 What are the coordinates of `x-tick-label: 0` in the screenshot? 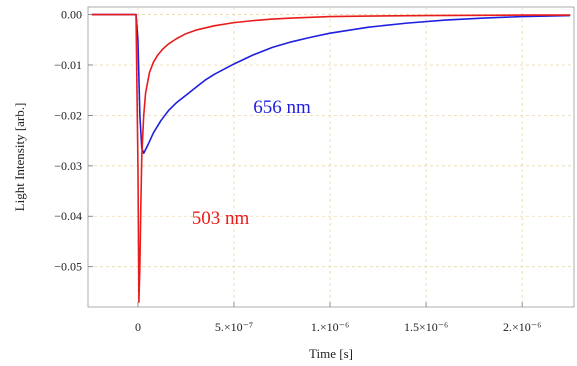 It's located at (138, 327).